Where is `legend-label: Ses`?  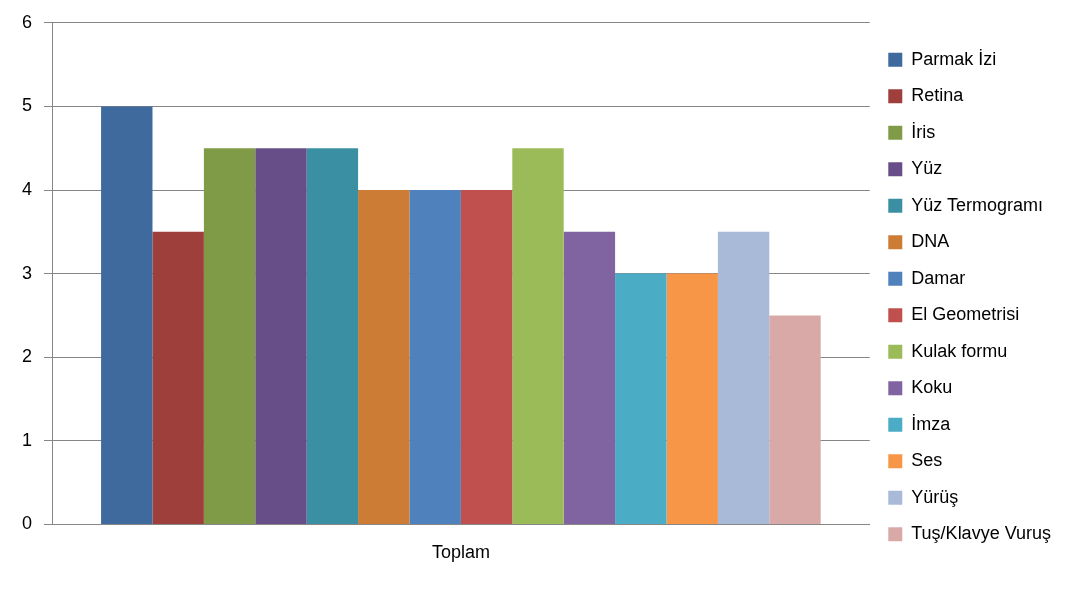
legend-label: Ses is located at coordinates (927, 460).